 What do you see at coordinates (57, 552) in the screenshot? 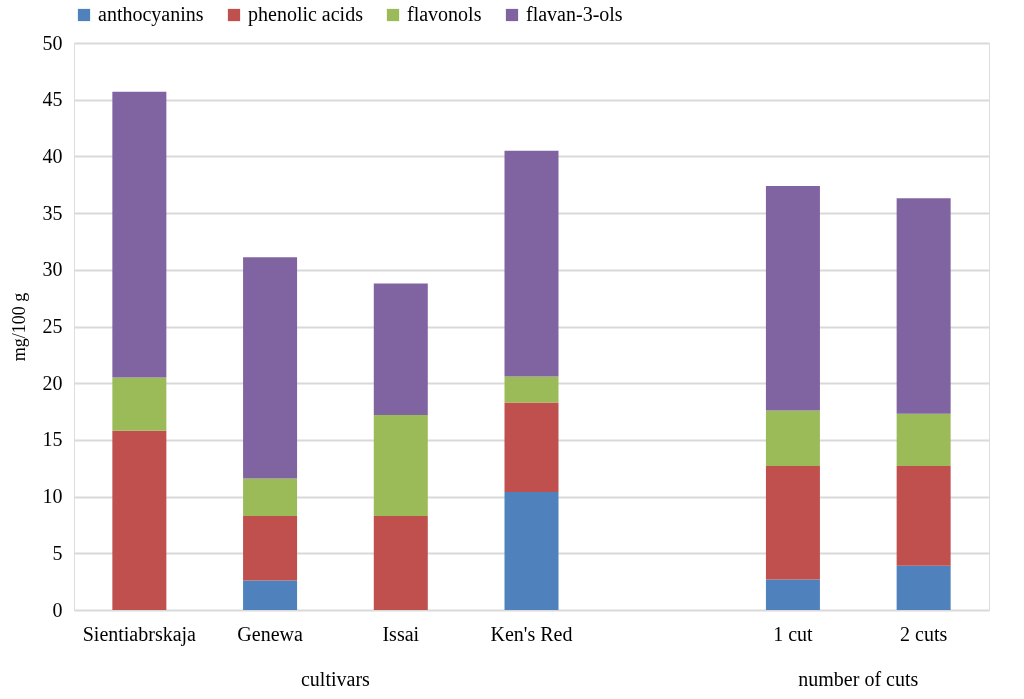
I see `y-tick-label: 5` at bounding box center [57, 552].